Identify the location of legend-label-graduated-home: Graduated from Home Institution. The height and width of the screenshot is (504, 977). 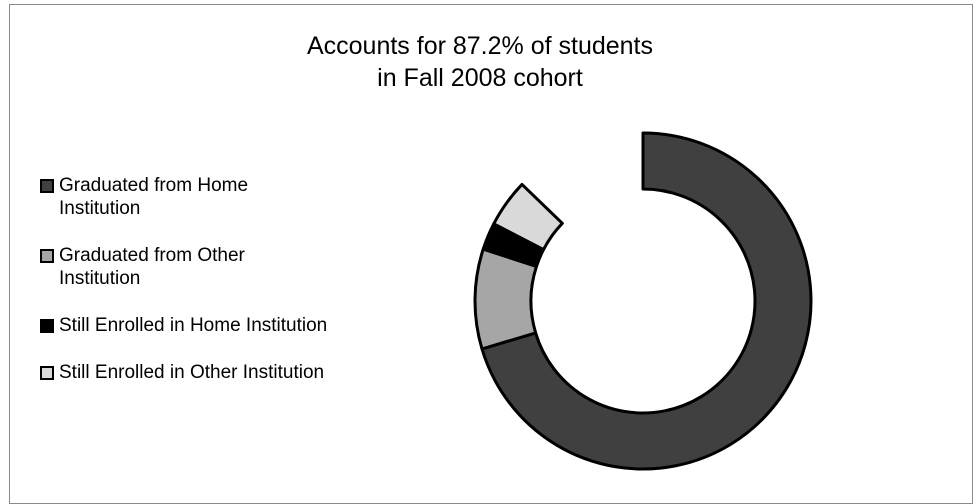
(154, 197).